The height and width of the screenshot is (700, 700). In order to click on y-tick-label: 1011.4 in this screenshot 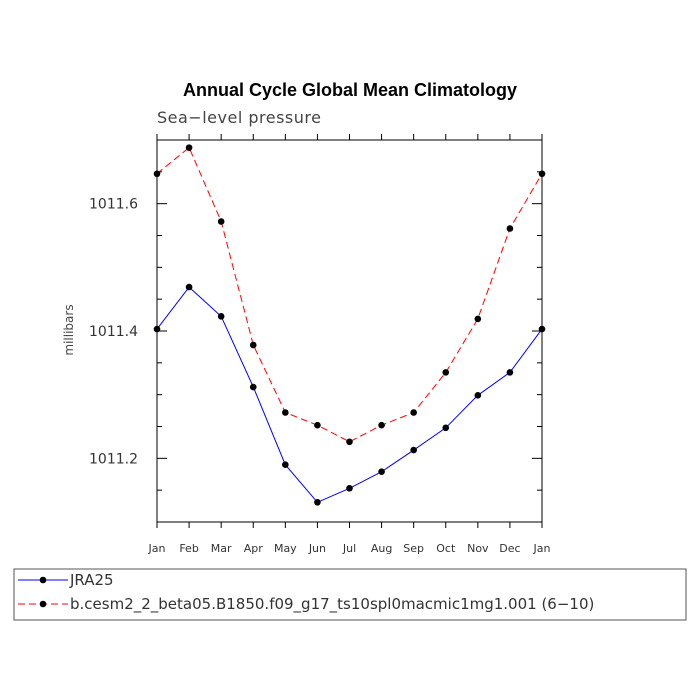, I will do `click(113, 332)`.